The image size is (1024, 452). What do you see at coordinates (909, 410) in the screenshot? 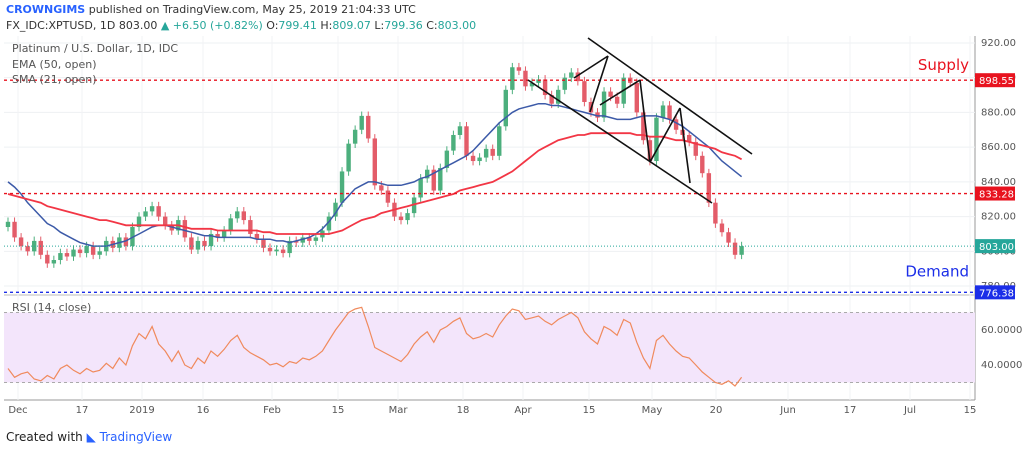
I see `time-tick-label: Jul` at bounding box center [909, 410].